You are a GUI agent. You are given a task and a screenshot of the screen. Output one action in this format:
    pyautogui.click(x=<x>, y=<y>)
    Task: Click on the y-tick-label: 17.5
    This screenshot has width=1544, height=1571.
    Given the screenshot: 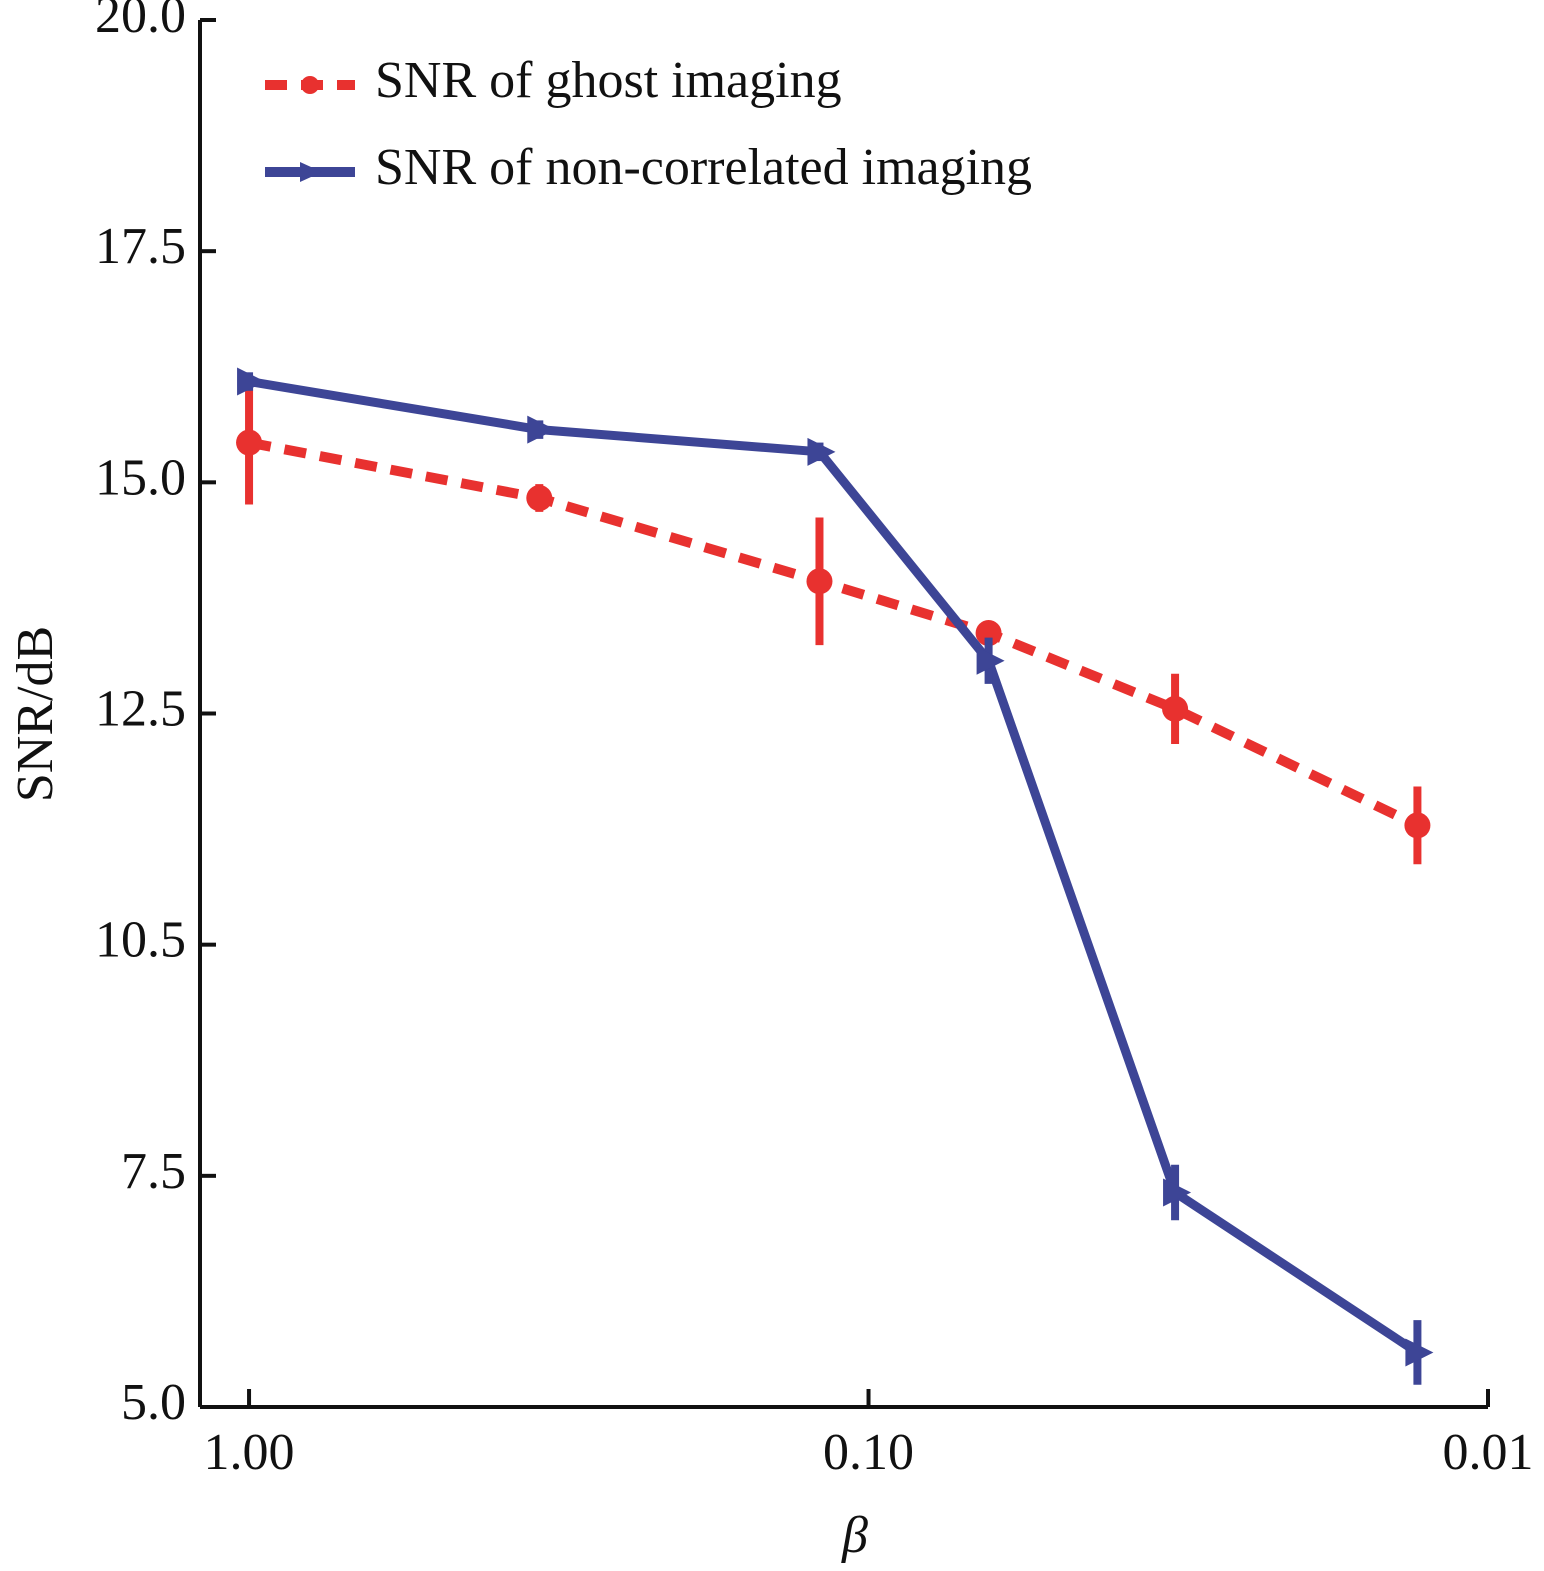 What is the action you would take?
    pyautogui.click(x=140, y=246)
    